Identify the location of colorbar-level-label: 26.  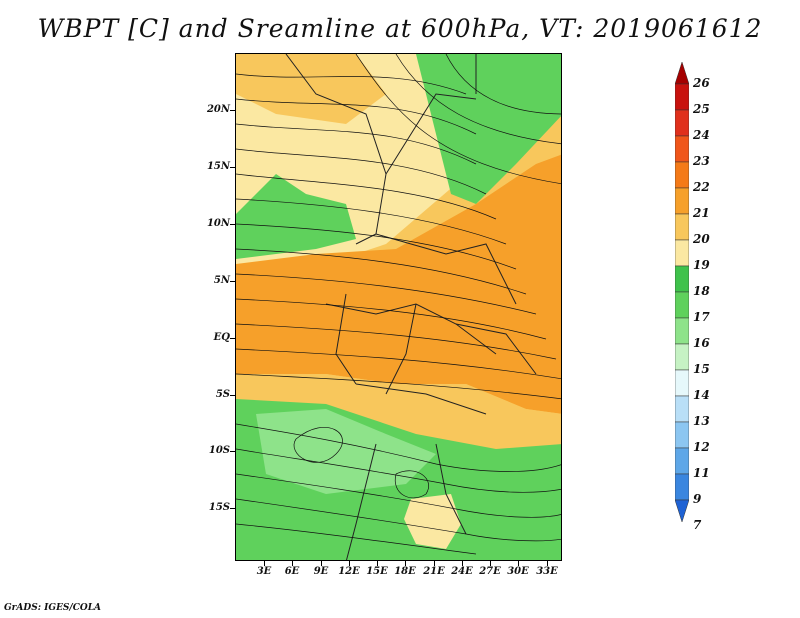
(701, 83).